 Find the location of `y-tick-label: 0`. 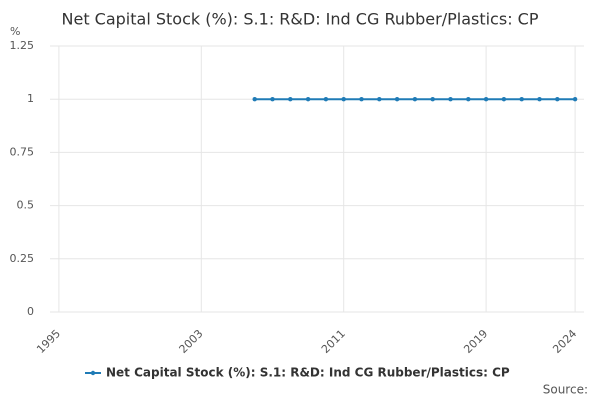

y-tick-label: 0 is located at coordinates (30, 311).